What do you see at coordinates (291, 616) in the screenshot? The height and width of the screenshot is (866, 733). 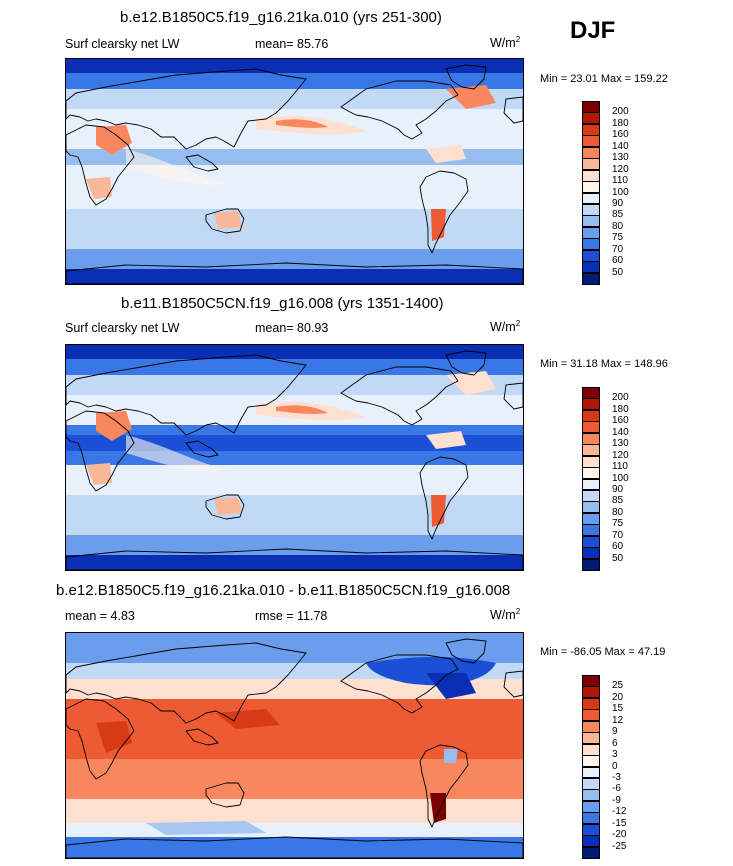 I see `panel-3-rmse: rmse = 11.78` at bounding box center [291, 616].